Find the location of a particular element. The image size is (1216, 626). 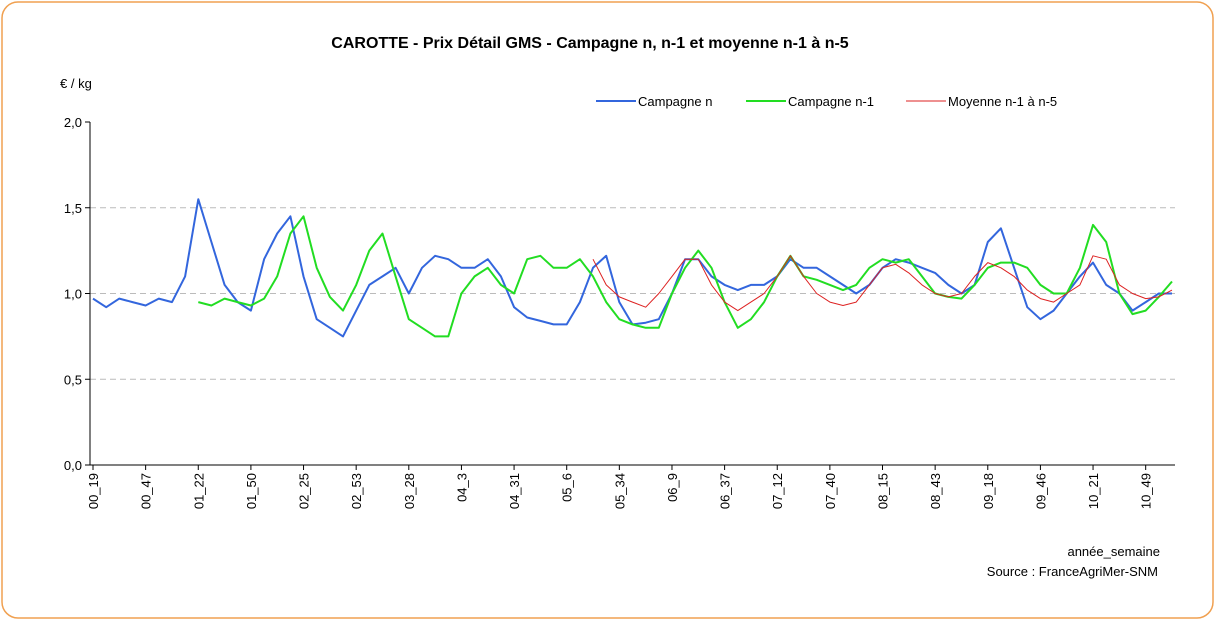

x-tick-label: 01_22 is located at coordinates (198, 491).